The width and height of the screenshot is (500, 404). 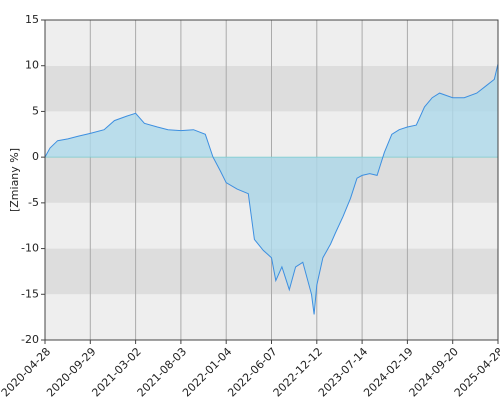 What do you see at coordinates (33, 202) in the screenshot?
I see `y-tick-label: -5` at bounding box center [33, 202].